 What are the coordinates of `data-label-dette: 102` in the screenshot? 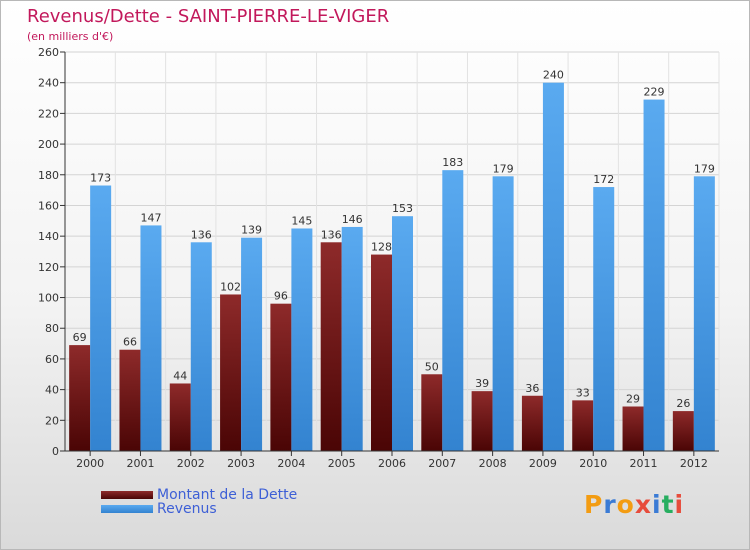 It's located at (230, 286).